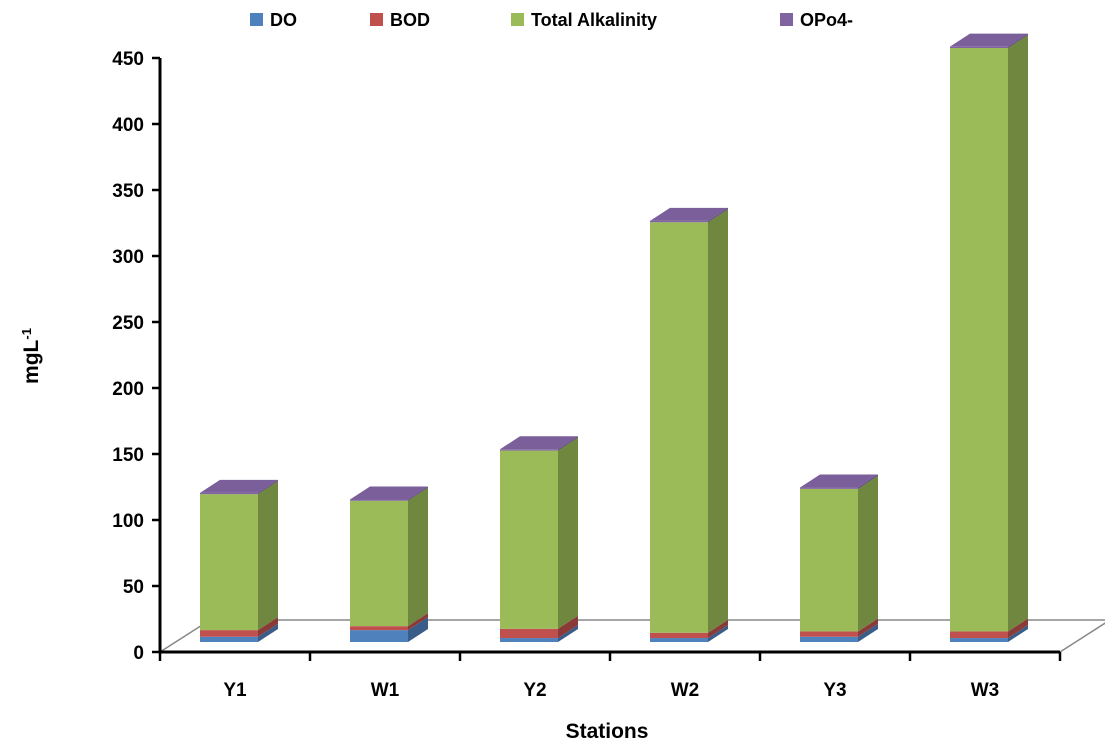 The width and height of the screenshot is (1105, 744). What do you see at coordinates (128, 521) in the screenshot?
I see `y-tick-label: 100` at bounding box center [128, 521].